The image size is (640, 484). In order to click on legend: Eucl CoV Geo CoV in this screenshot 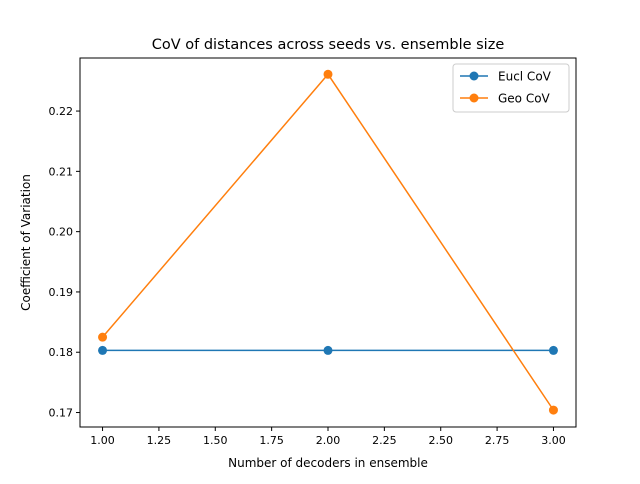, I will do `click(511, 88)`.